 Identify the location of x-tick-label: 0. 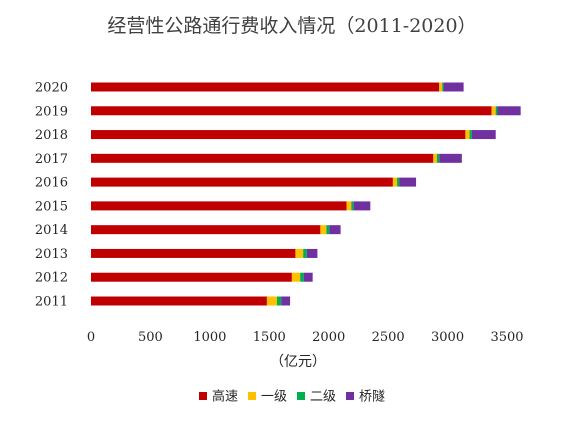
(91, 337).